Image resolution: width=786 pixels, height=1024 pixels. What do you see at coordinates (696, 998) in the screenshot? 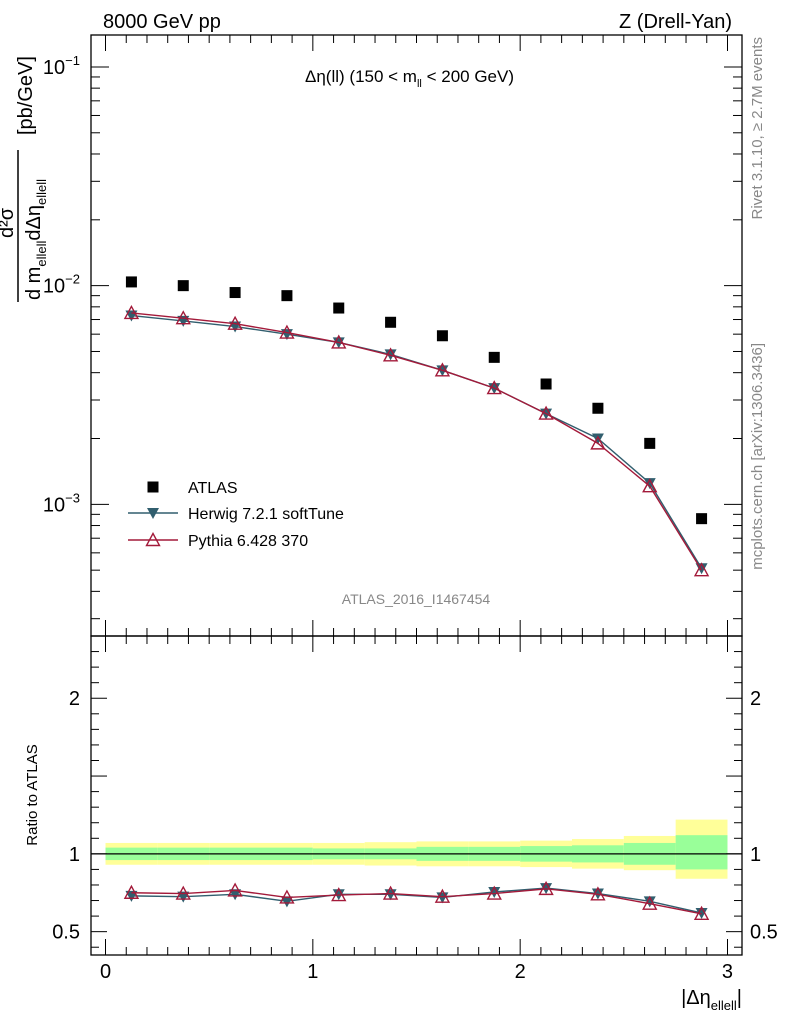
I see `xlabel-main: |Δη` at bounding box center [696, 998].